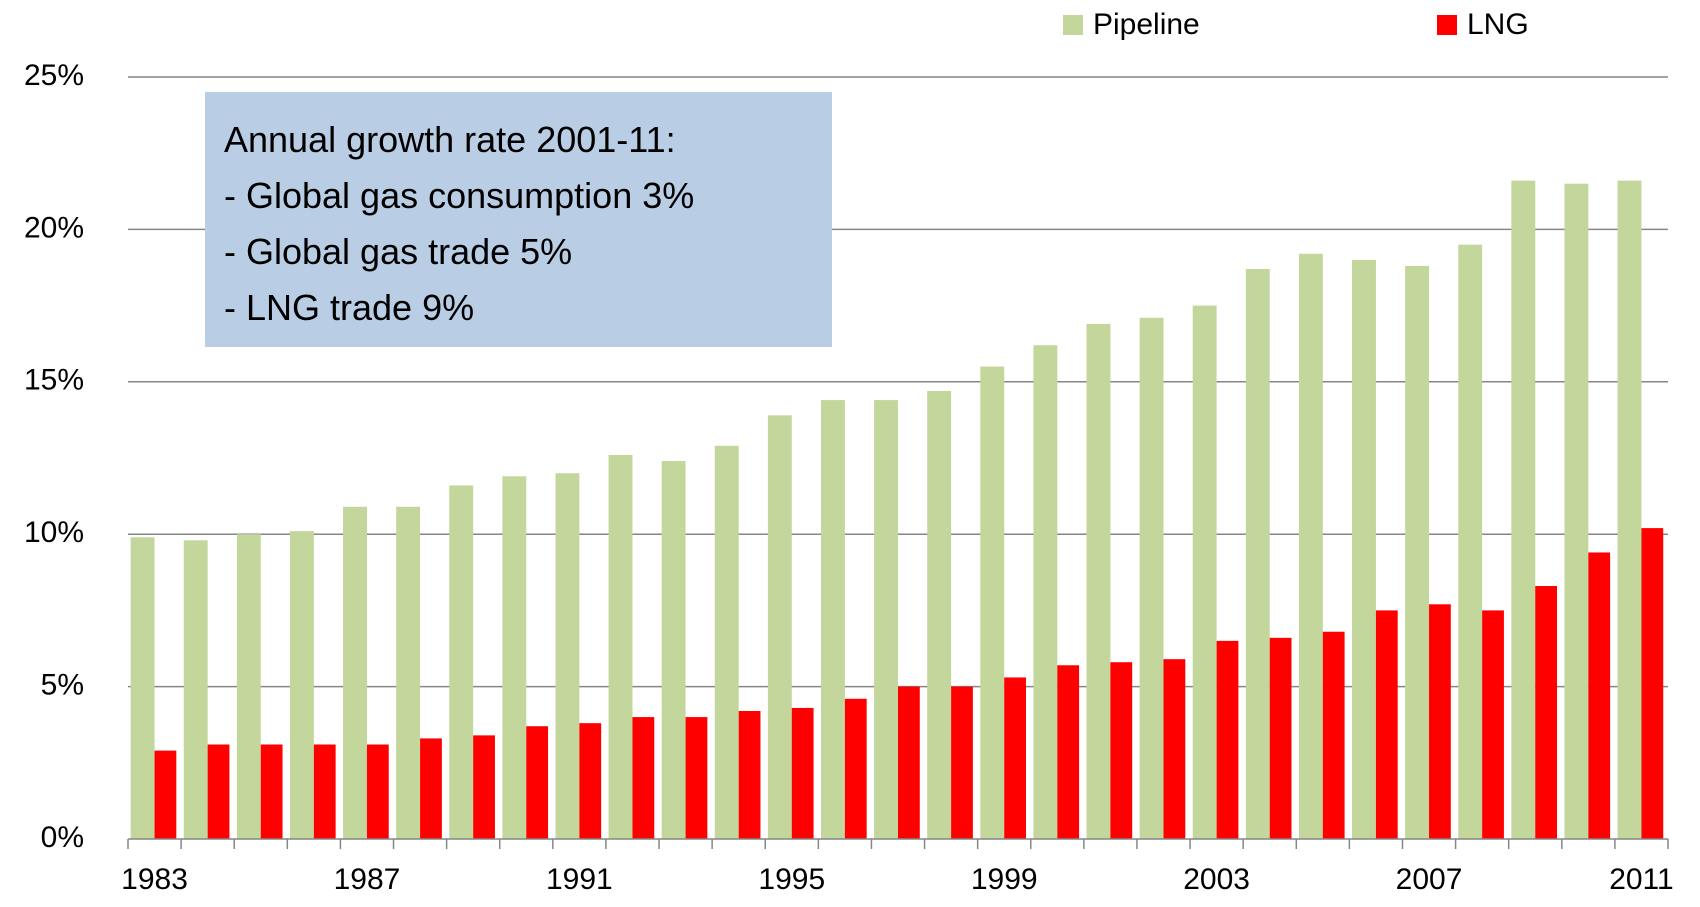  Describe the element at coordinates (1641, 879) in the screenshot. I see `x-tick-label: 2011` at that location.